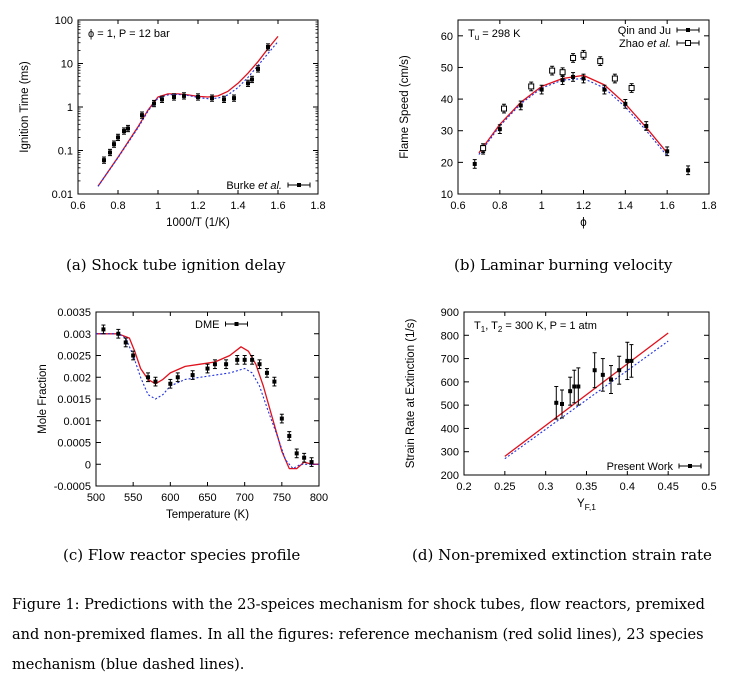 This screenshot has width=745, height=688. What do you see at coordinates (447, 132) in the screenshot?
I see `y-tick-label-b-2: 30` at bounding box center [447, 132].